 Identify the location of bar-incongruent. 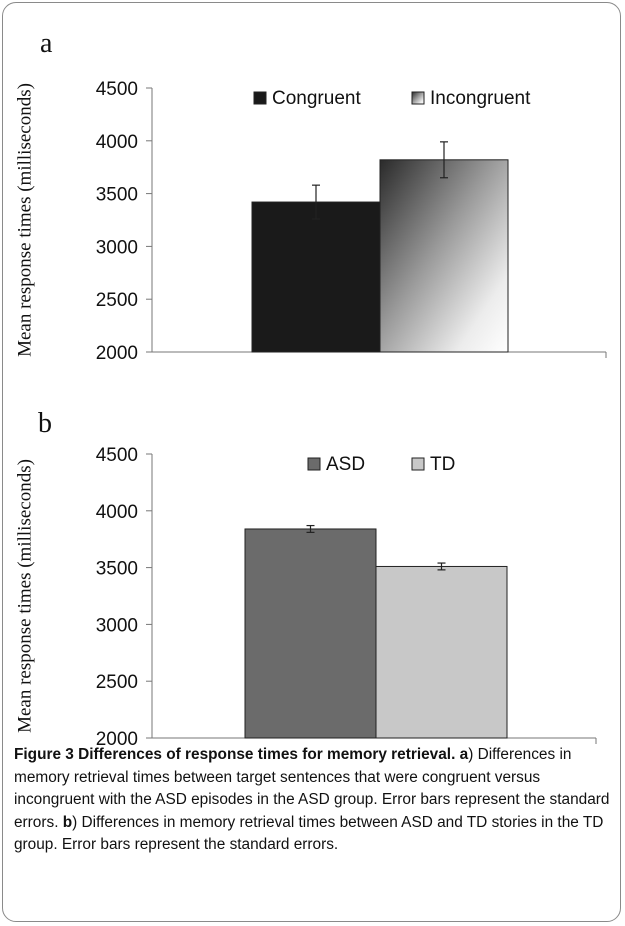
(444, 256).